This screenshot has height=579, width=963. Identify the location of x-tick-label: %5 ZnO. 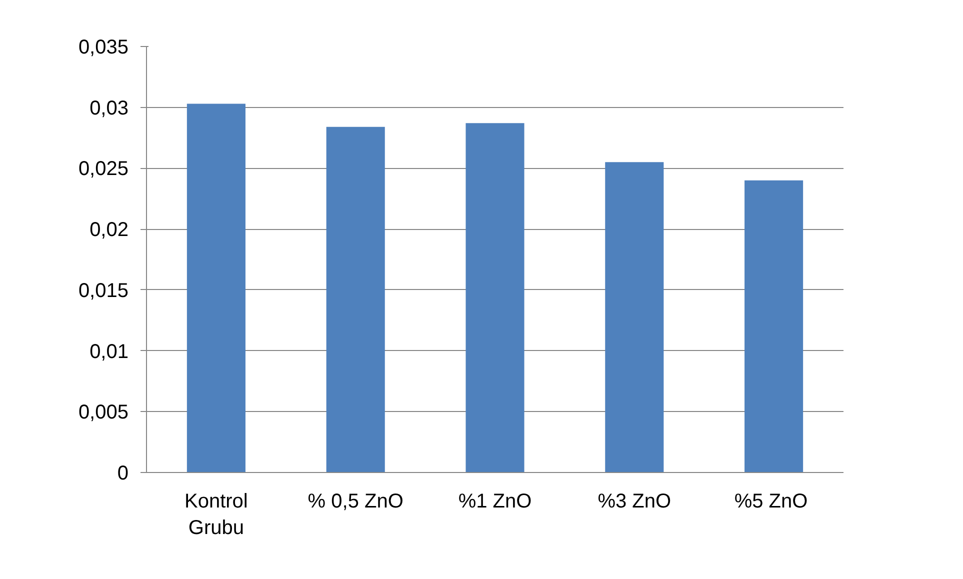
(771, 501).